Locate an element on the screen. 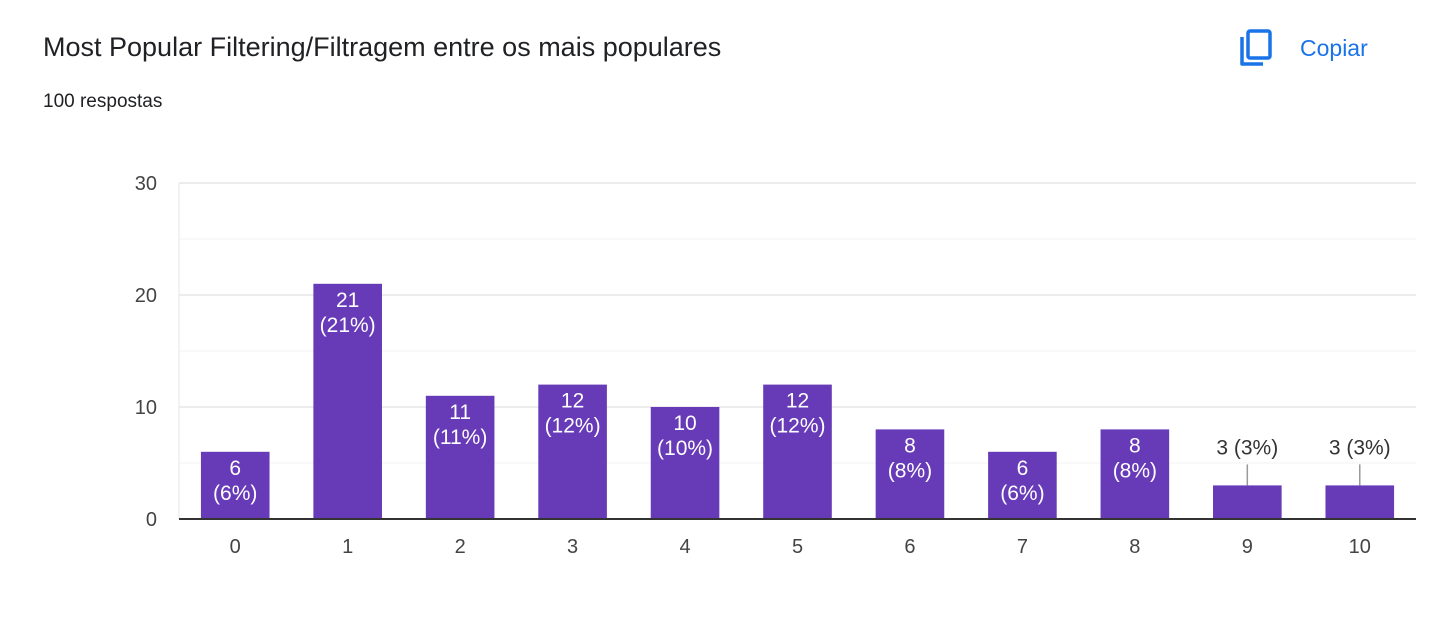 The height and width of the screenshot is (634, 1432). y-tick-label: 10 is located at coordinates (146, 408).